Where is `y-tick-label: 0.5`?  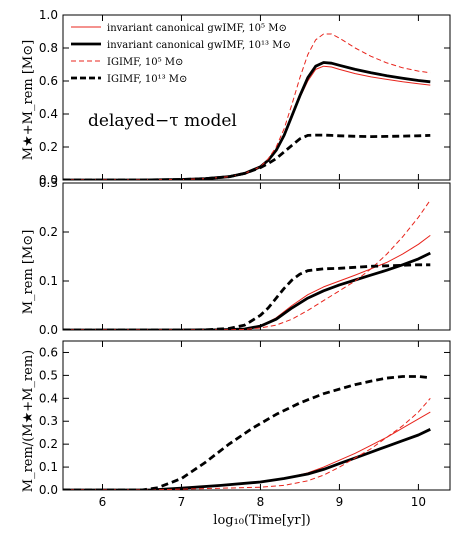 y-tick-label: 0.5 is located at coordinates (48, 375).